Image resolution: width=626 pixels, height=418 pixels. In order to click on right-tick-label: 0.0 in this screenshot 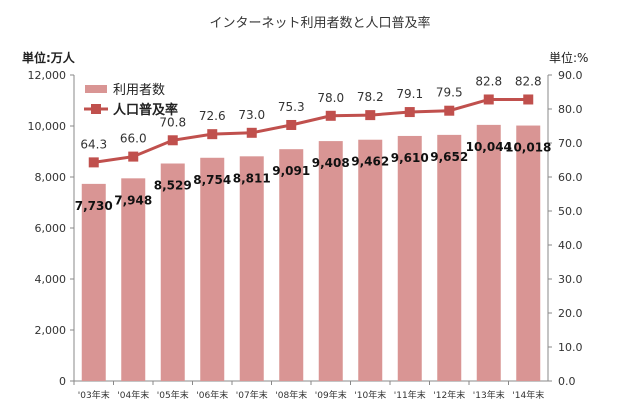, I will do `click(567, 381)`.